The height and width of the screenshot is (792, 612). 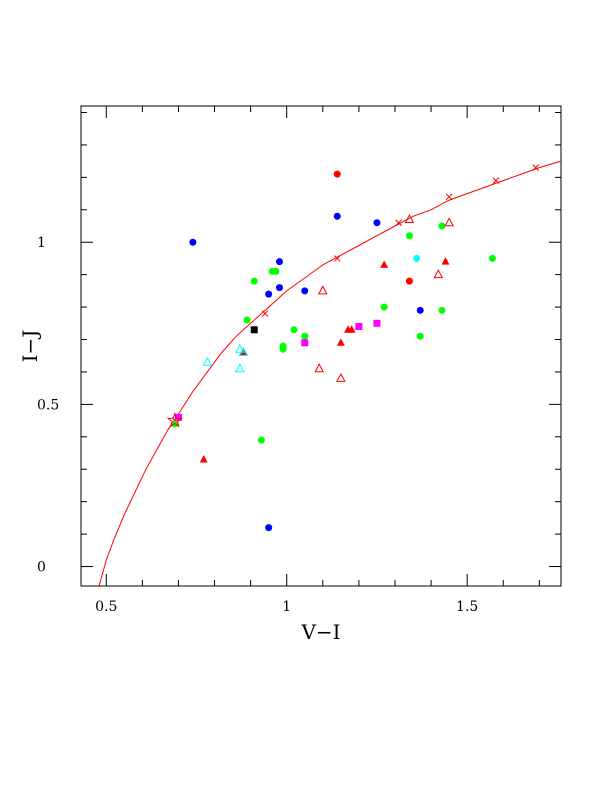 What do you see at coordinates (320, 632) in the screenshot?
I see `x-axis-label: V−I` at bounding box center [320, 632].